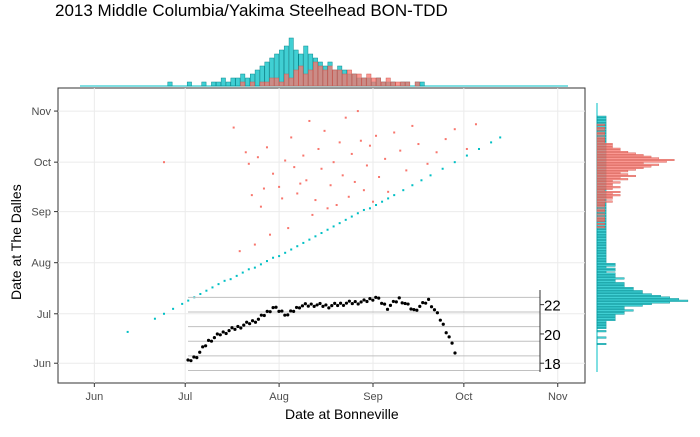  Describe the element at coordinates (41, 213) in the screenshot. I see `y-tick-label: Sep` at that location.